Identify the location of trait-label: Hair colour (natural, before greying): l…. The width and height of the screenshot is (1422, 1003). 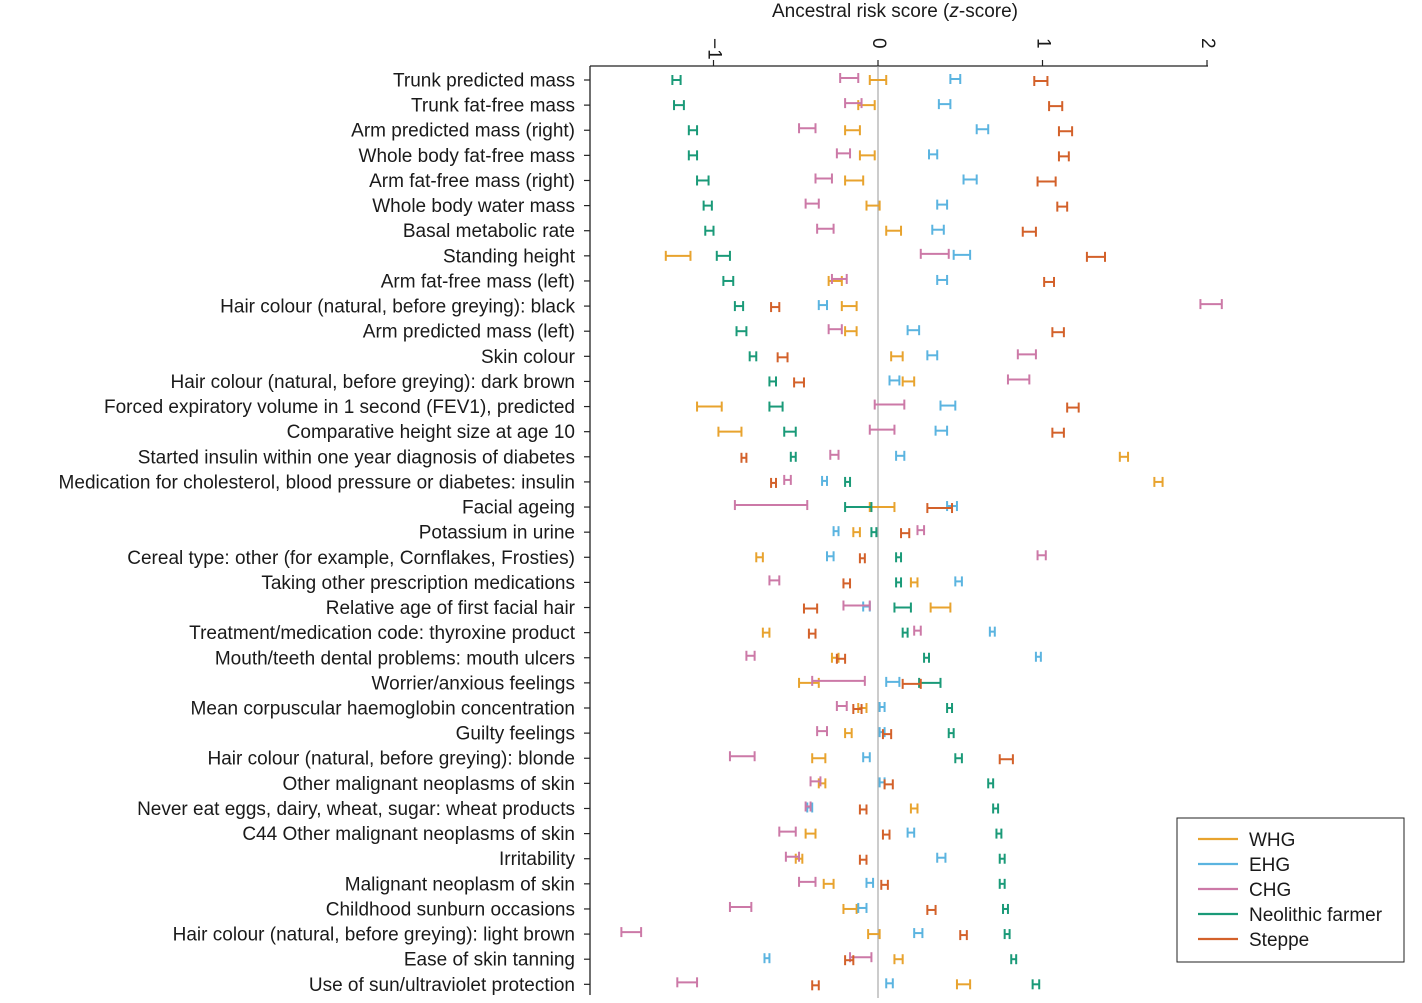
(374, 935).